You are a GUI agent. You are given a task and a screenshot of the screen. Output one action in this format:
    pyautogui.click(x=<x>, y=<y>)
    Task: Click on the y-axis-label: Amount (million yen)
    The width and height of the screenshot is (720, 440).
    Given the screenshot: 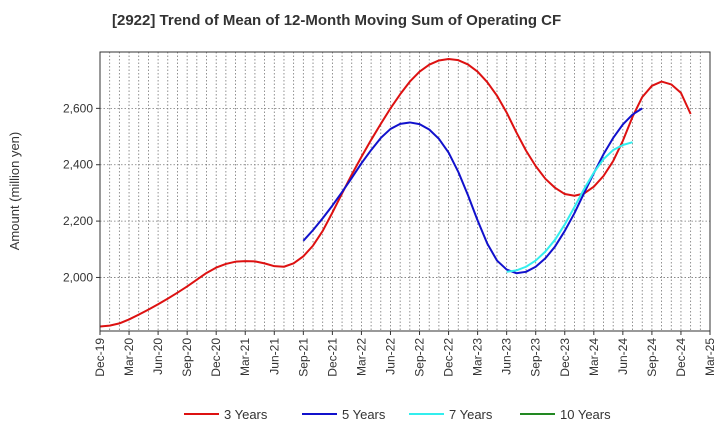 What is the action you would take?
    pyautogui.click(x=14, y=191)
    